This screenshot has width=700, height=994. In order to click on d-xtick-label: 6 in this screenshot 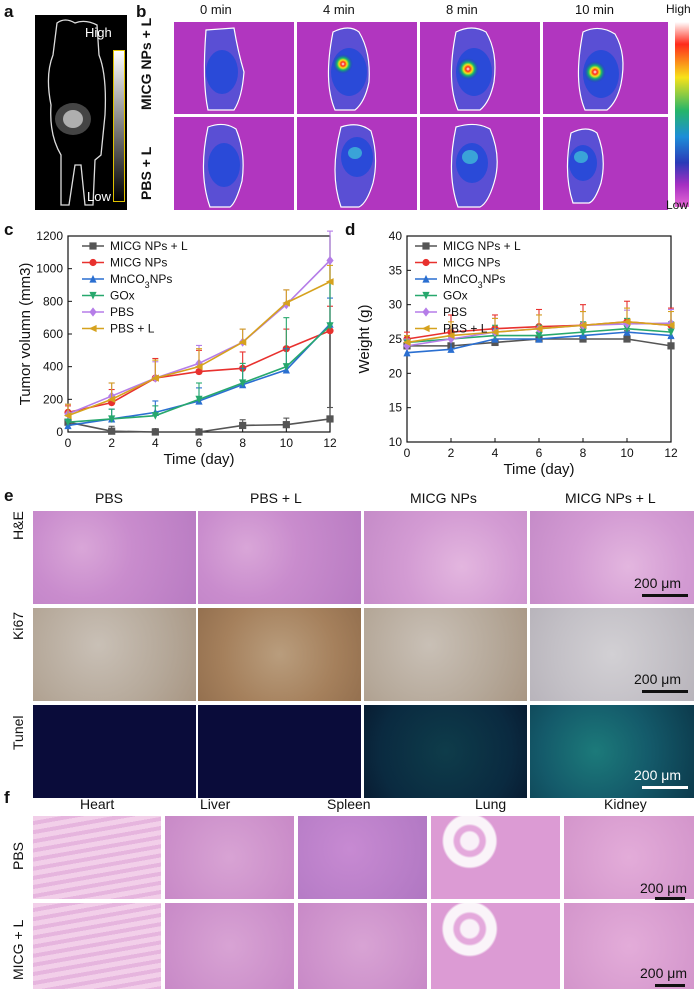, I will do `click(539, 453)`.